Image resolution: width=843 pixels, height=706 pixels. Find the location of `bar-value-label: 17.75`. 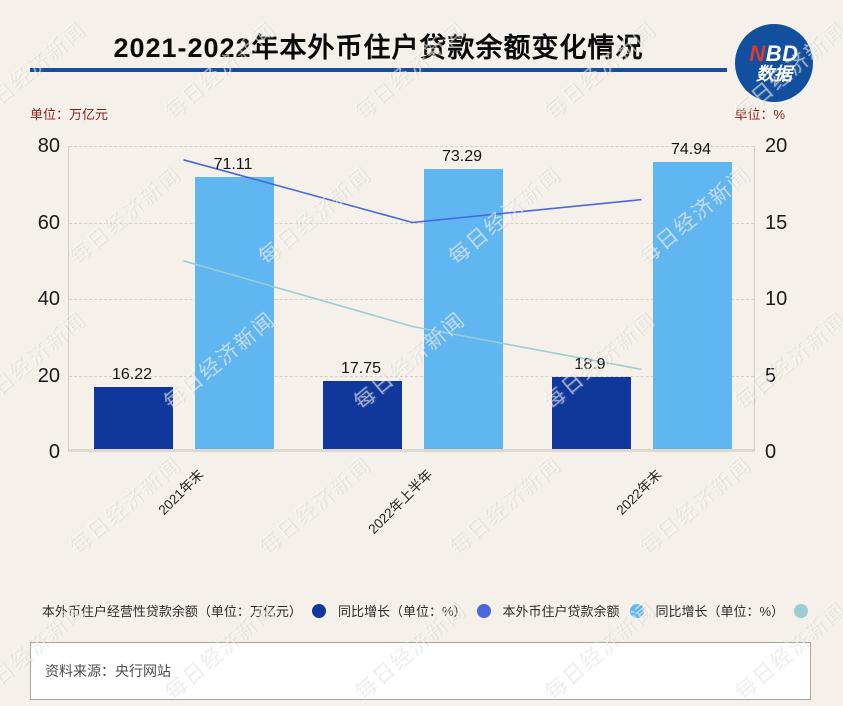

bar-value-label: 17.75 is located at coordinates (361, 369).